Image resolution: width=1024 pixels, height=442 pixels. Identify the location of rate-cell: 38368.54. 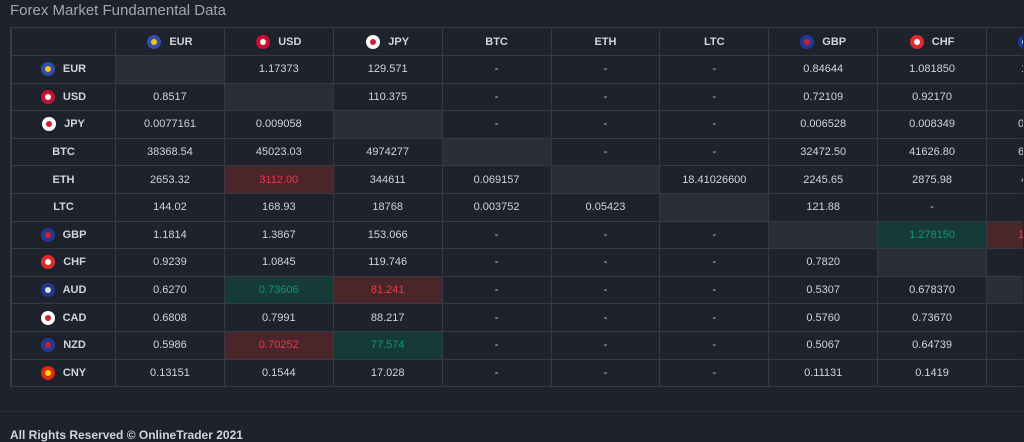
(170, 152).